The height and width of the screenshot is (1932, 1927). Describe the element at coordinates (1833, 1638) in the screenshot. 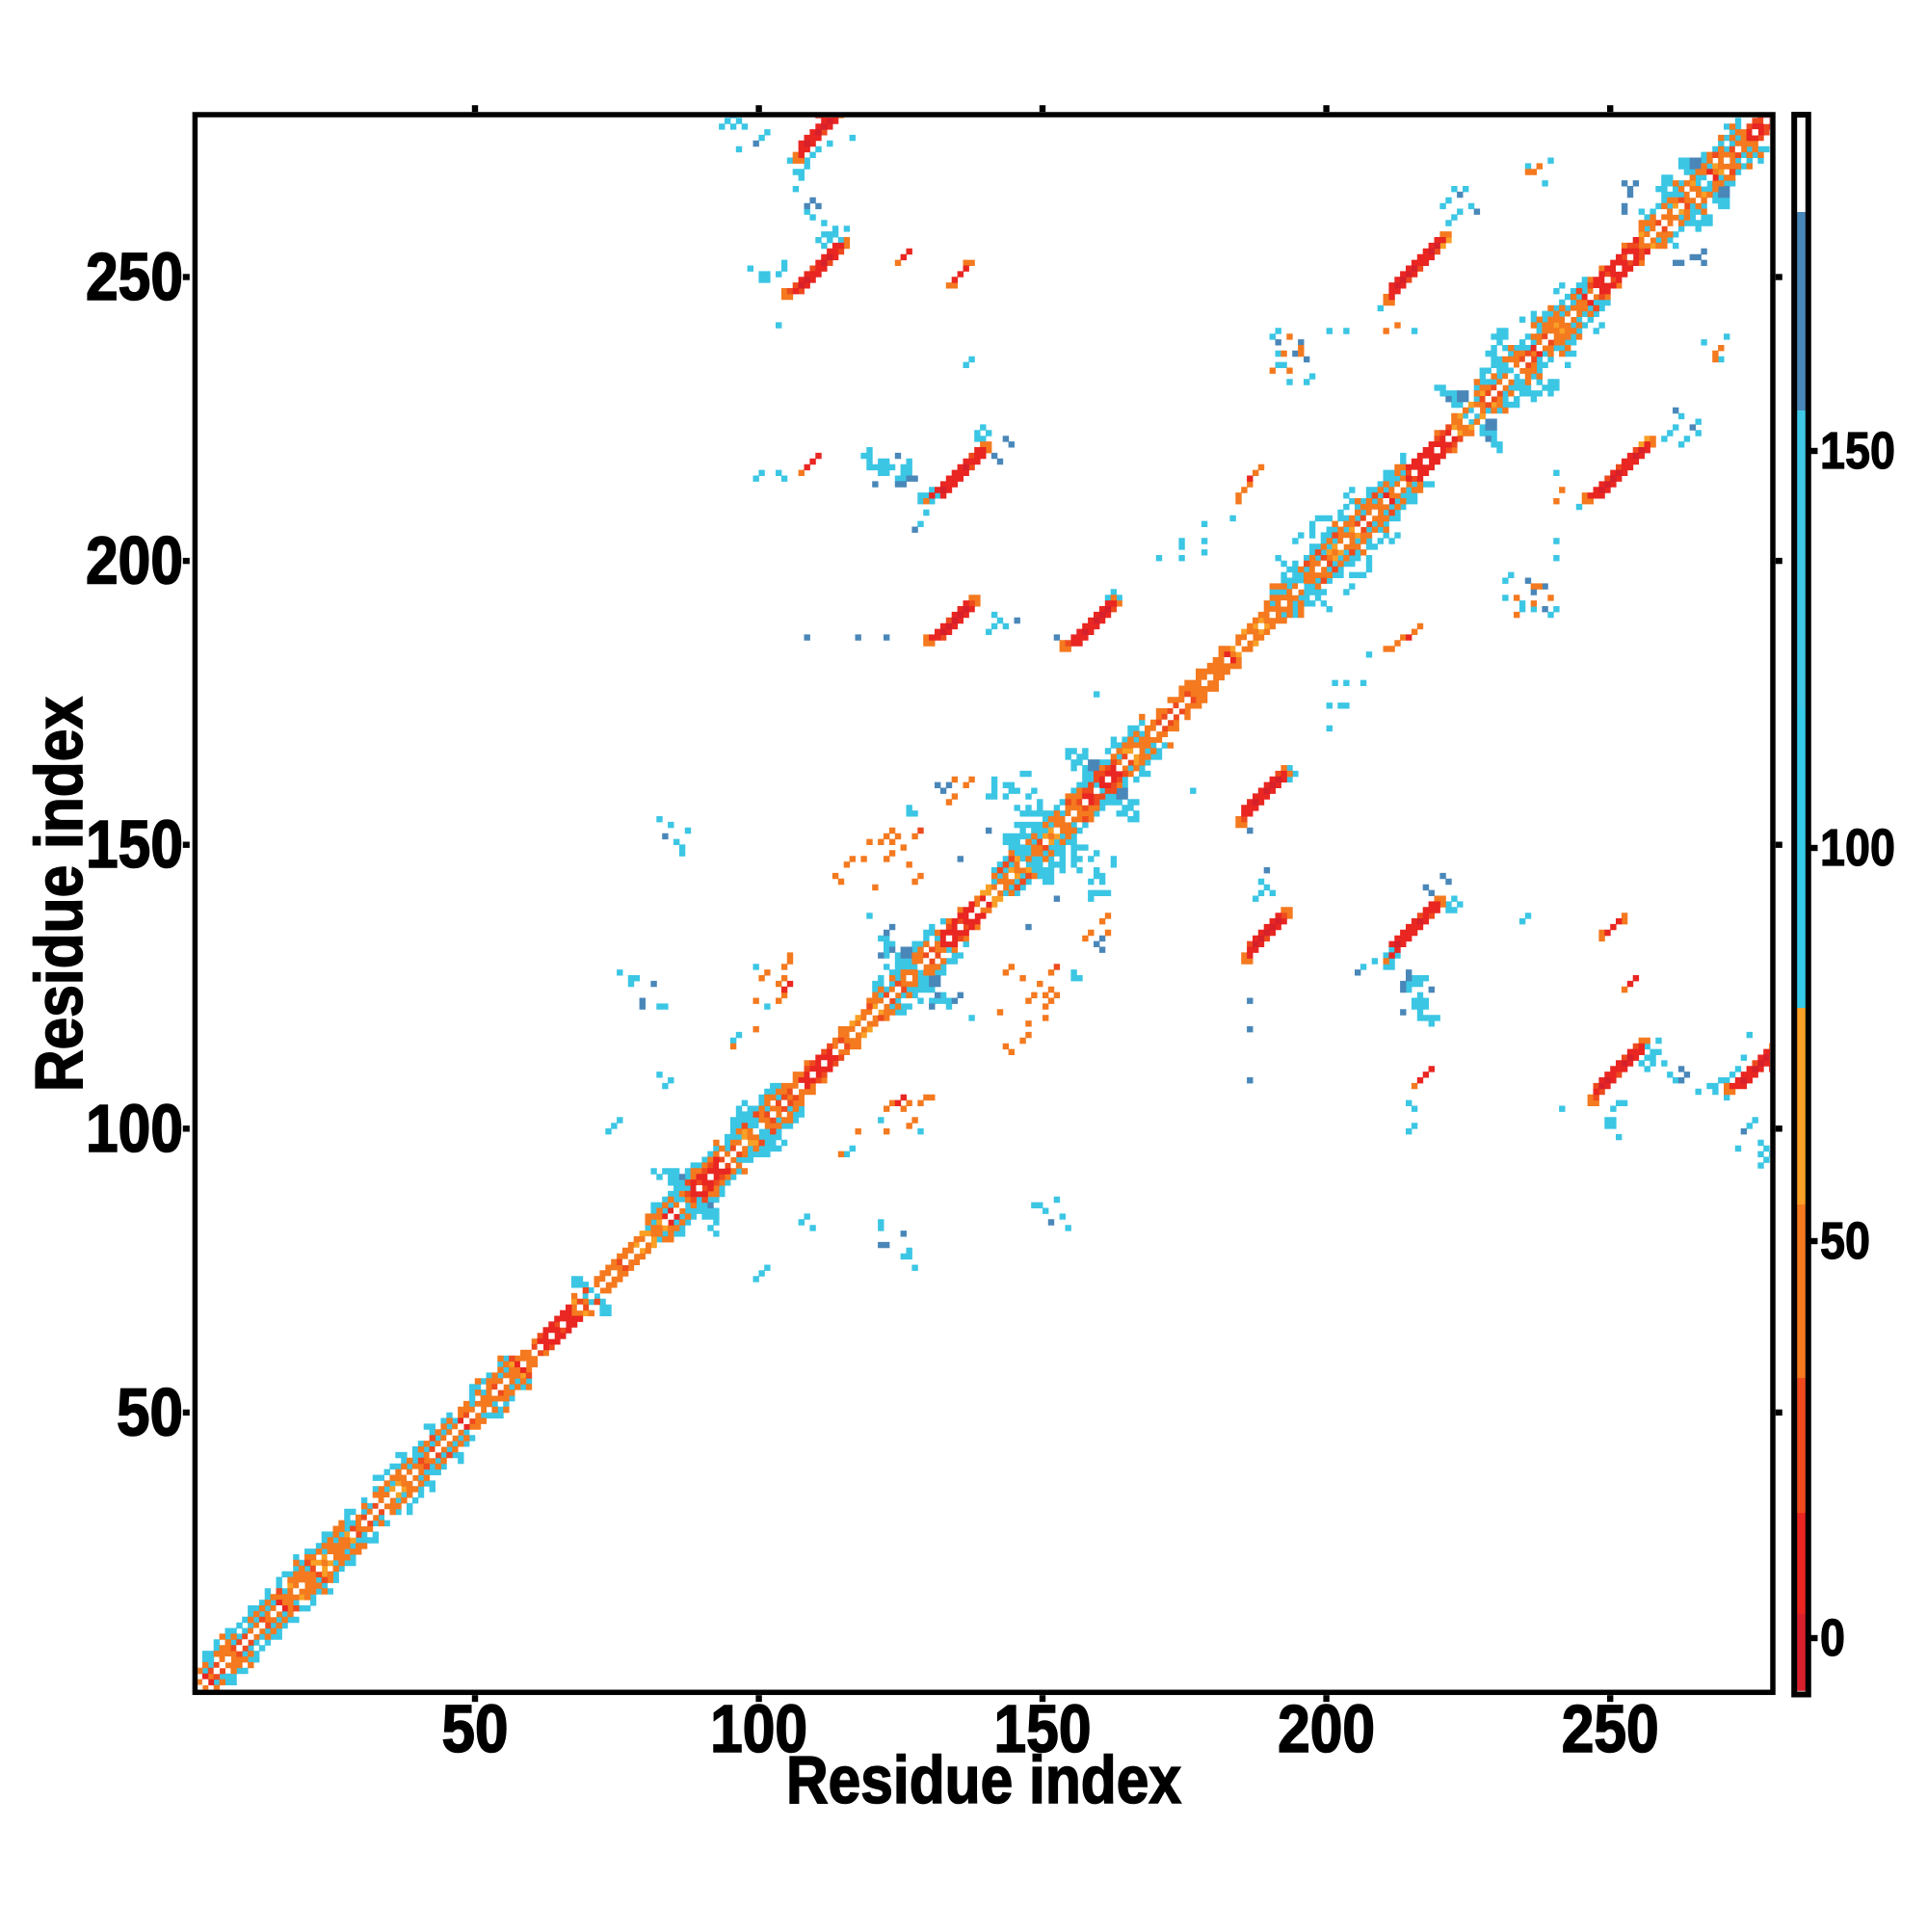

I see `svg-text: 0` at that location.